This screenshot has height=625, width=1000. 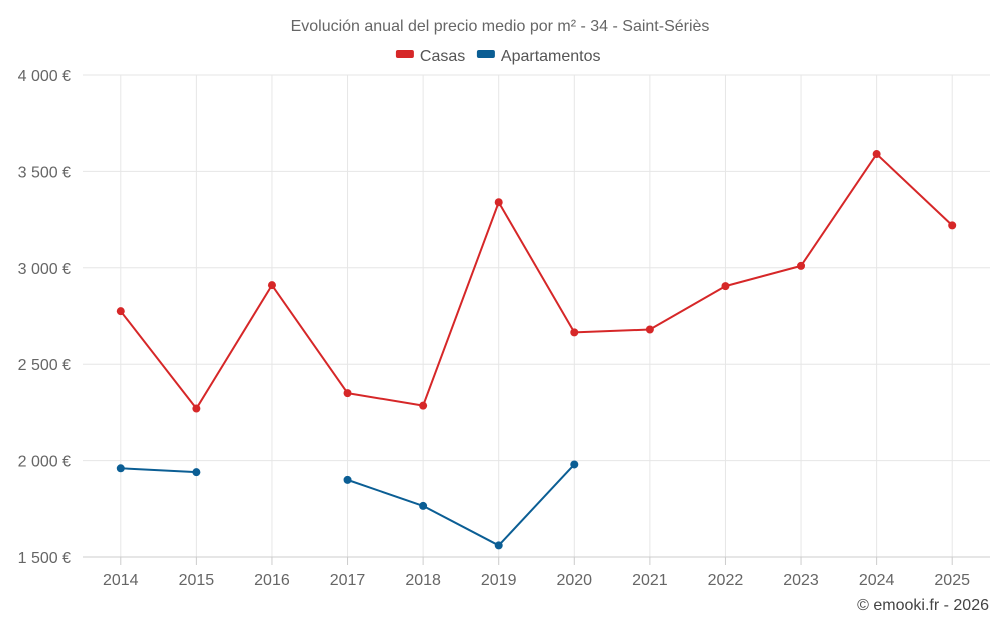 What do you see at coordinates (574, 580) in the screenshot?
I see `x-tick-label: 2020` at bounding box center [574, 580].